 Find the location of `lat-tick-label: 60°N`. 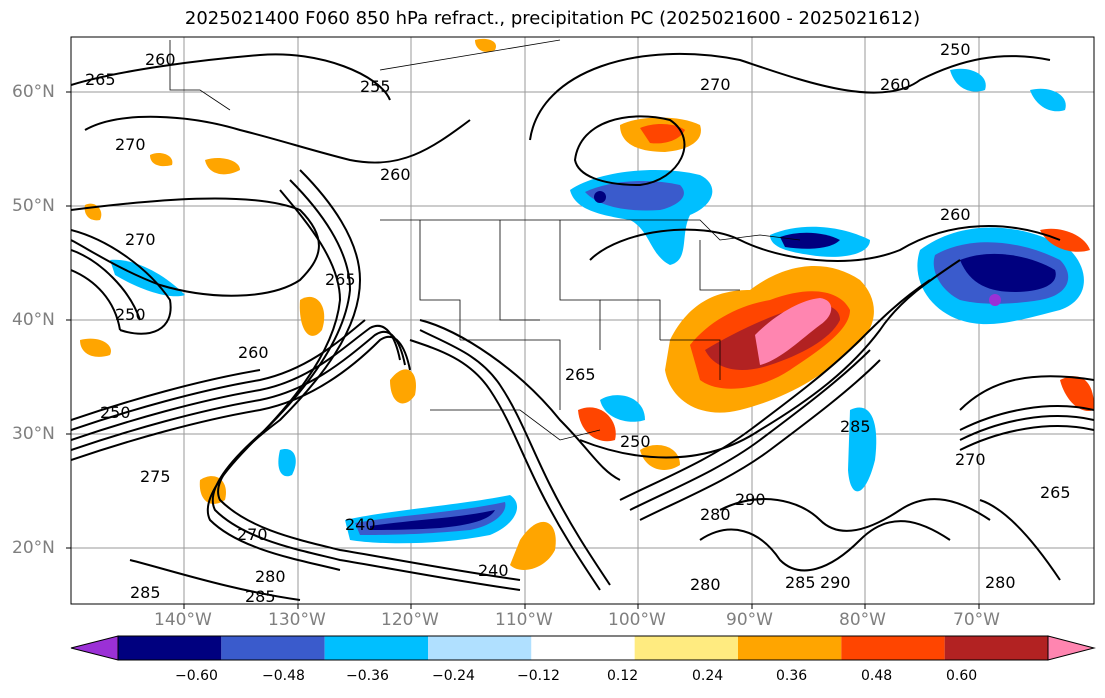

lat-tick-label: 60°N is located at coordinates (33, 92).